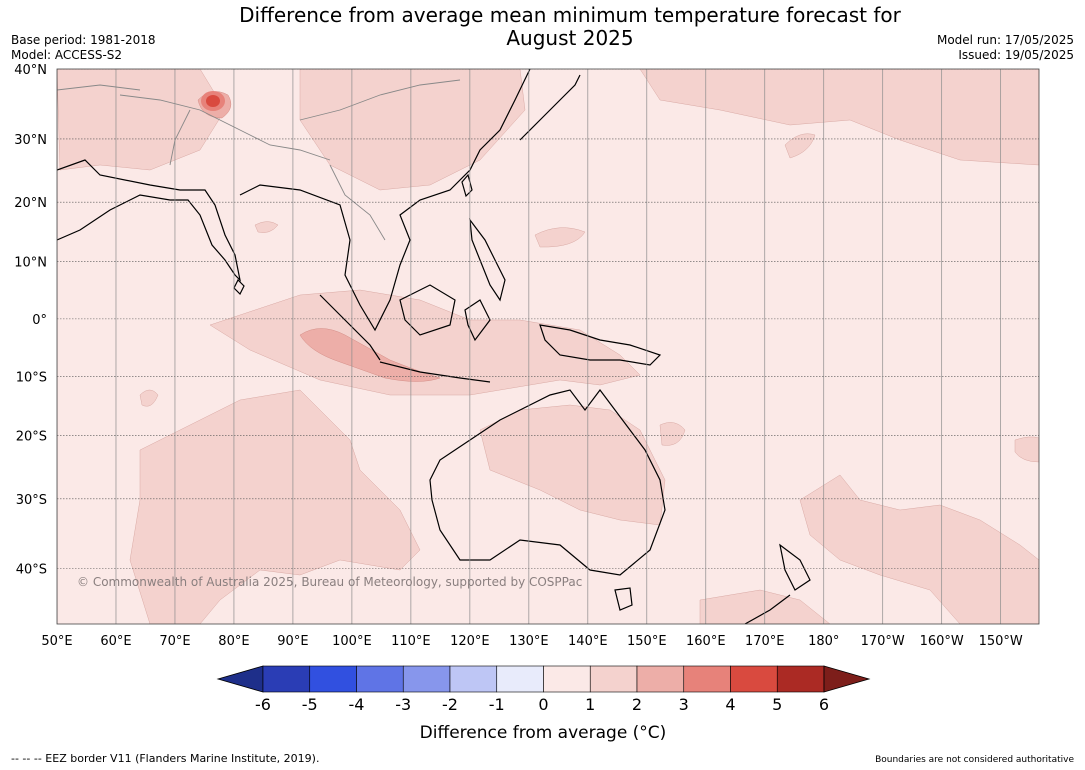  I want to click on lon-label: 170°W, so click(883, 641).